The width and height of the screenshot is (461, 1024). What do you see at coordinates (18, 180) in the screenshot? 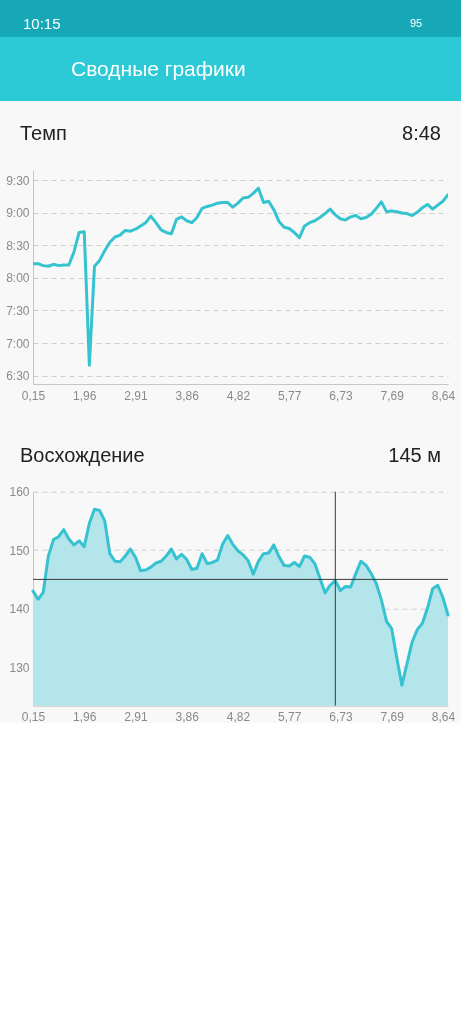
I see `y-tick-label: 9:30` at bounding box center [18, 180].